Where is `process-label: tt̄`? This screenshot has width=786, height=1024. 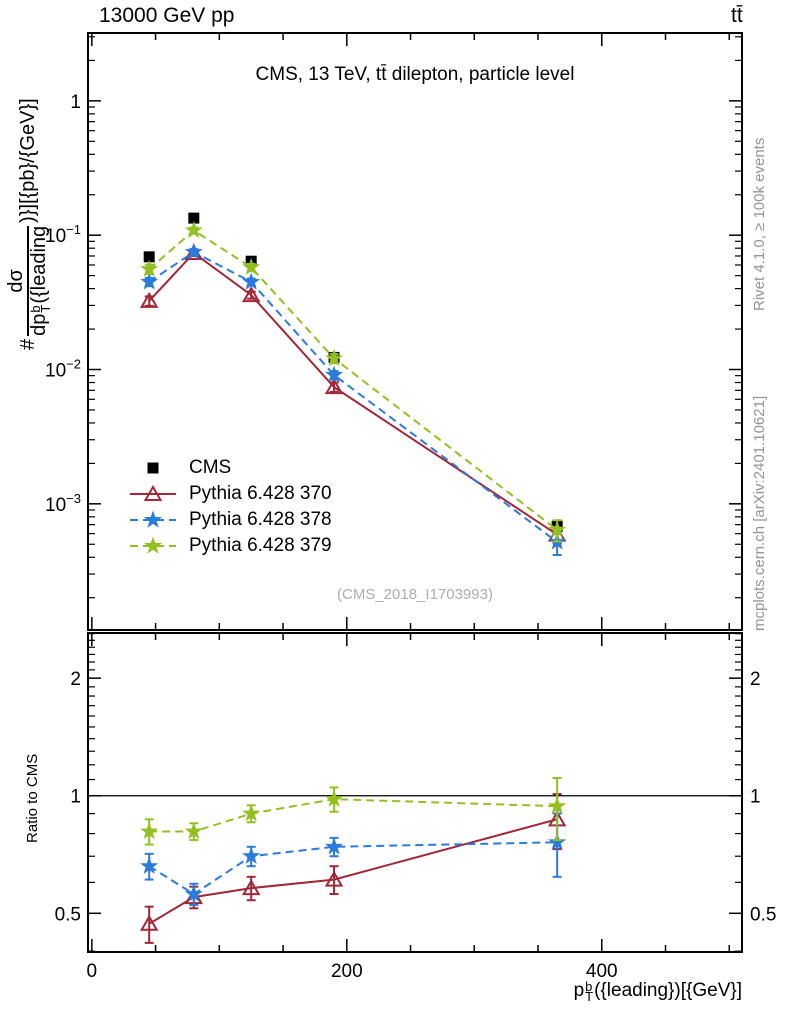
process-label: tt̄ is located at coordinates (737, 15).